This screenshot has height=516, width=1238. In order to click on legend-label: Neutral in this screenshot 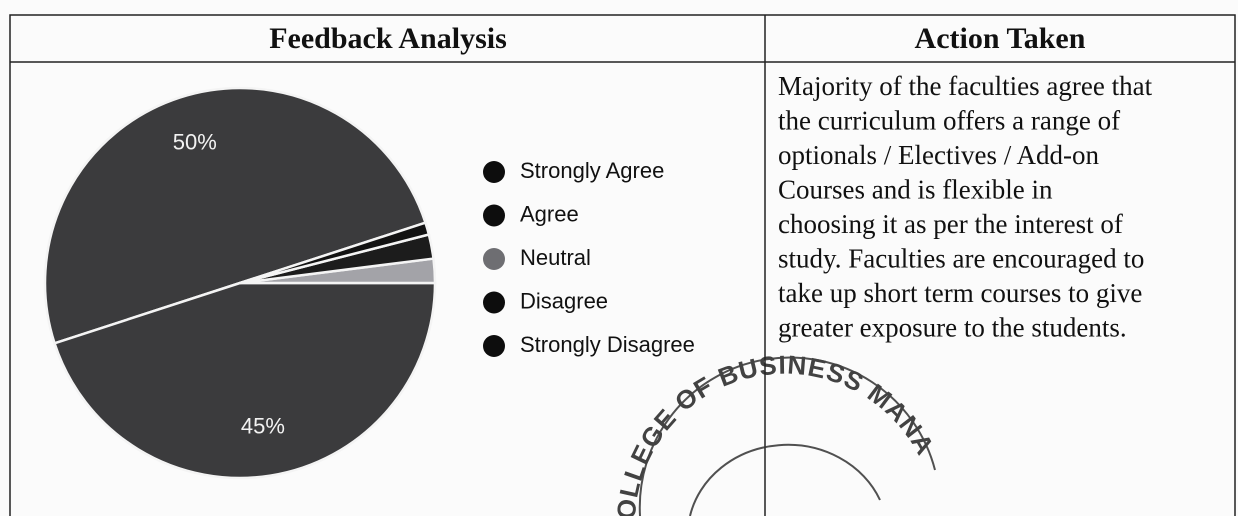, I will do `click(555, 257)`.